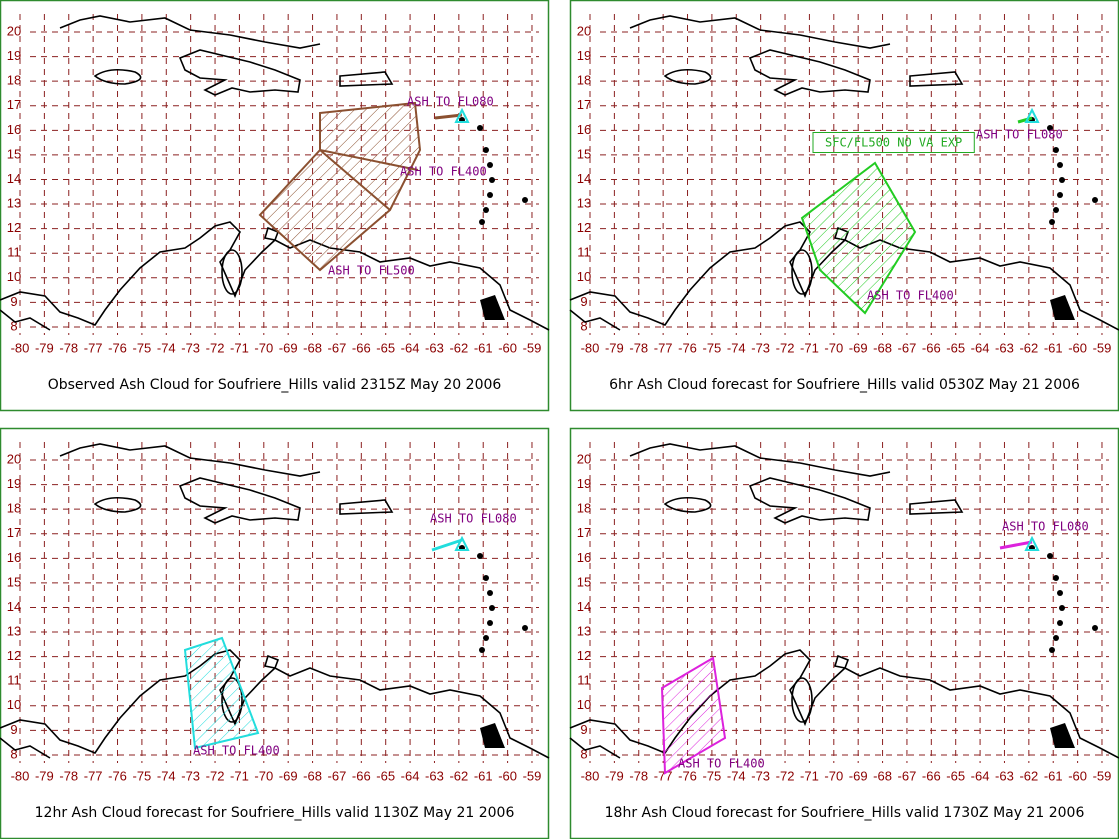  I want to click on lat-label: 17, so click(14, 532).